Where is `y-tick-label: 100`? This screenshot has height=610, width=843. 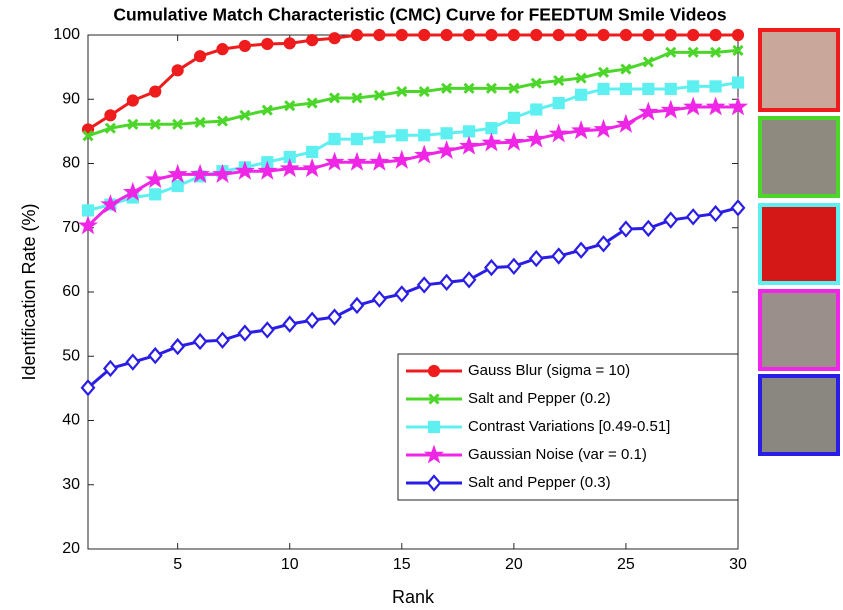
y-tick-label: 100 is located at coordinates (66, 34).